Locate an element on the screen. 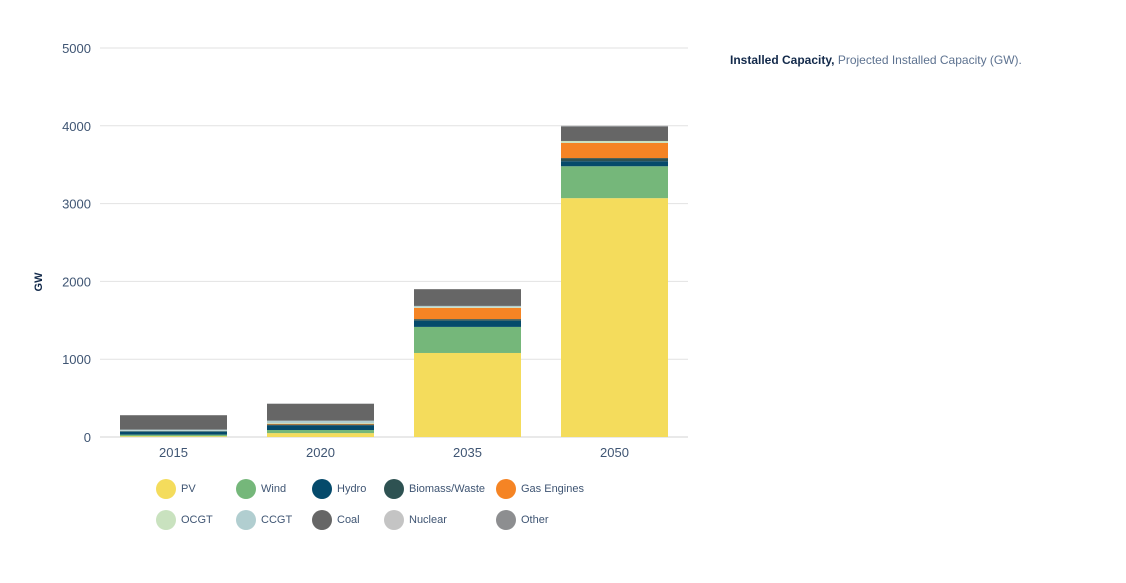  legend-label: OCGT is located at coordinates (197, 519).